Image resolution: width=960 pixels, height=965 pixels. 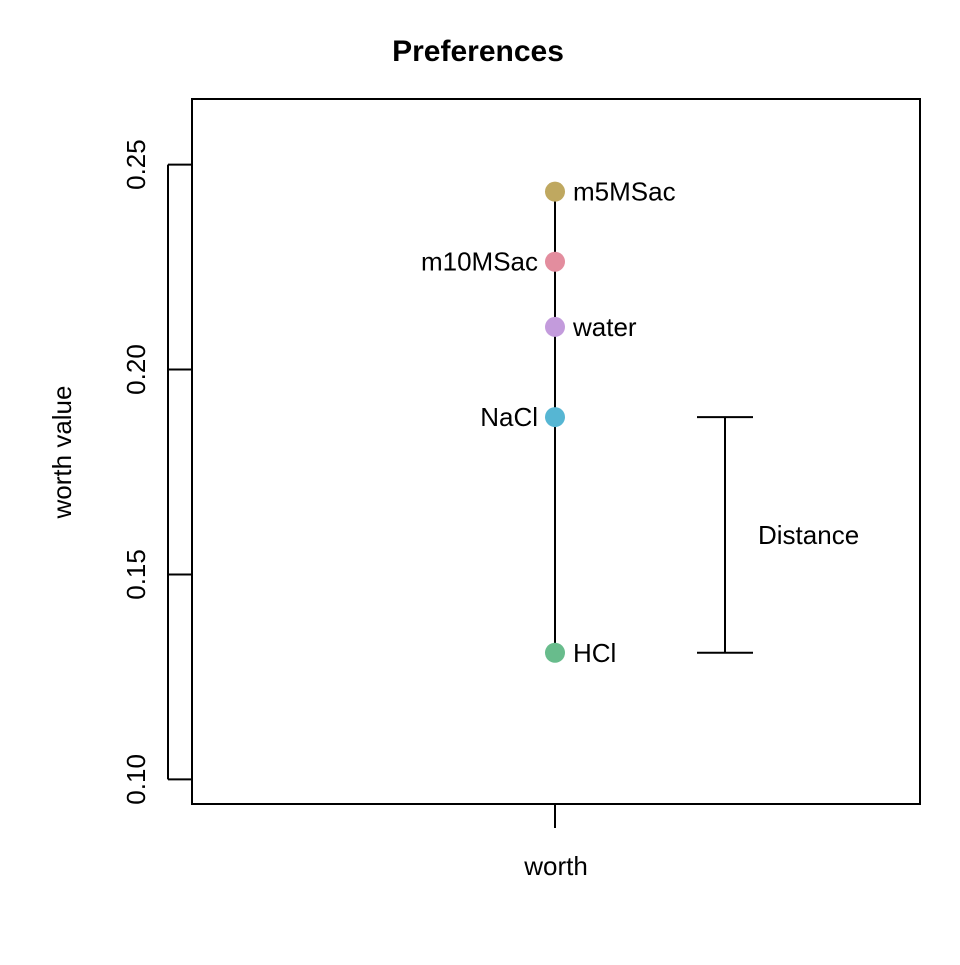 I want to click on y-axis-label: worth value, so click(x=62, y=453).